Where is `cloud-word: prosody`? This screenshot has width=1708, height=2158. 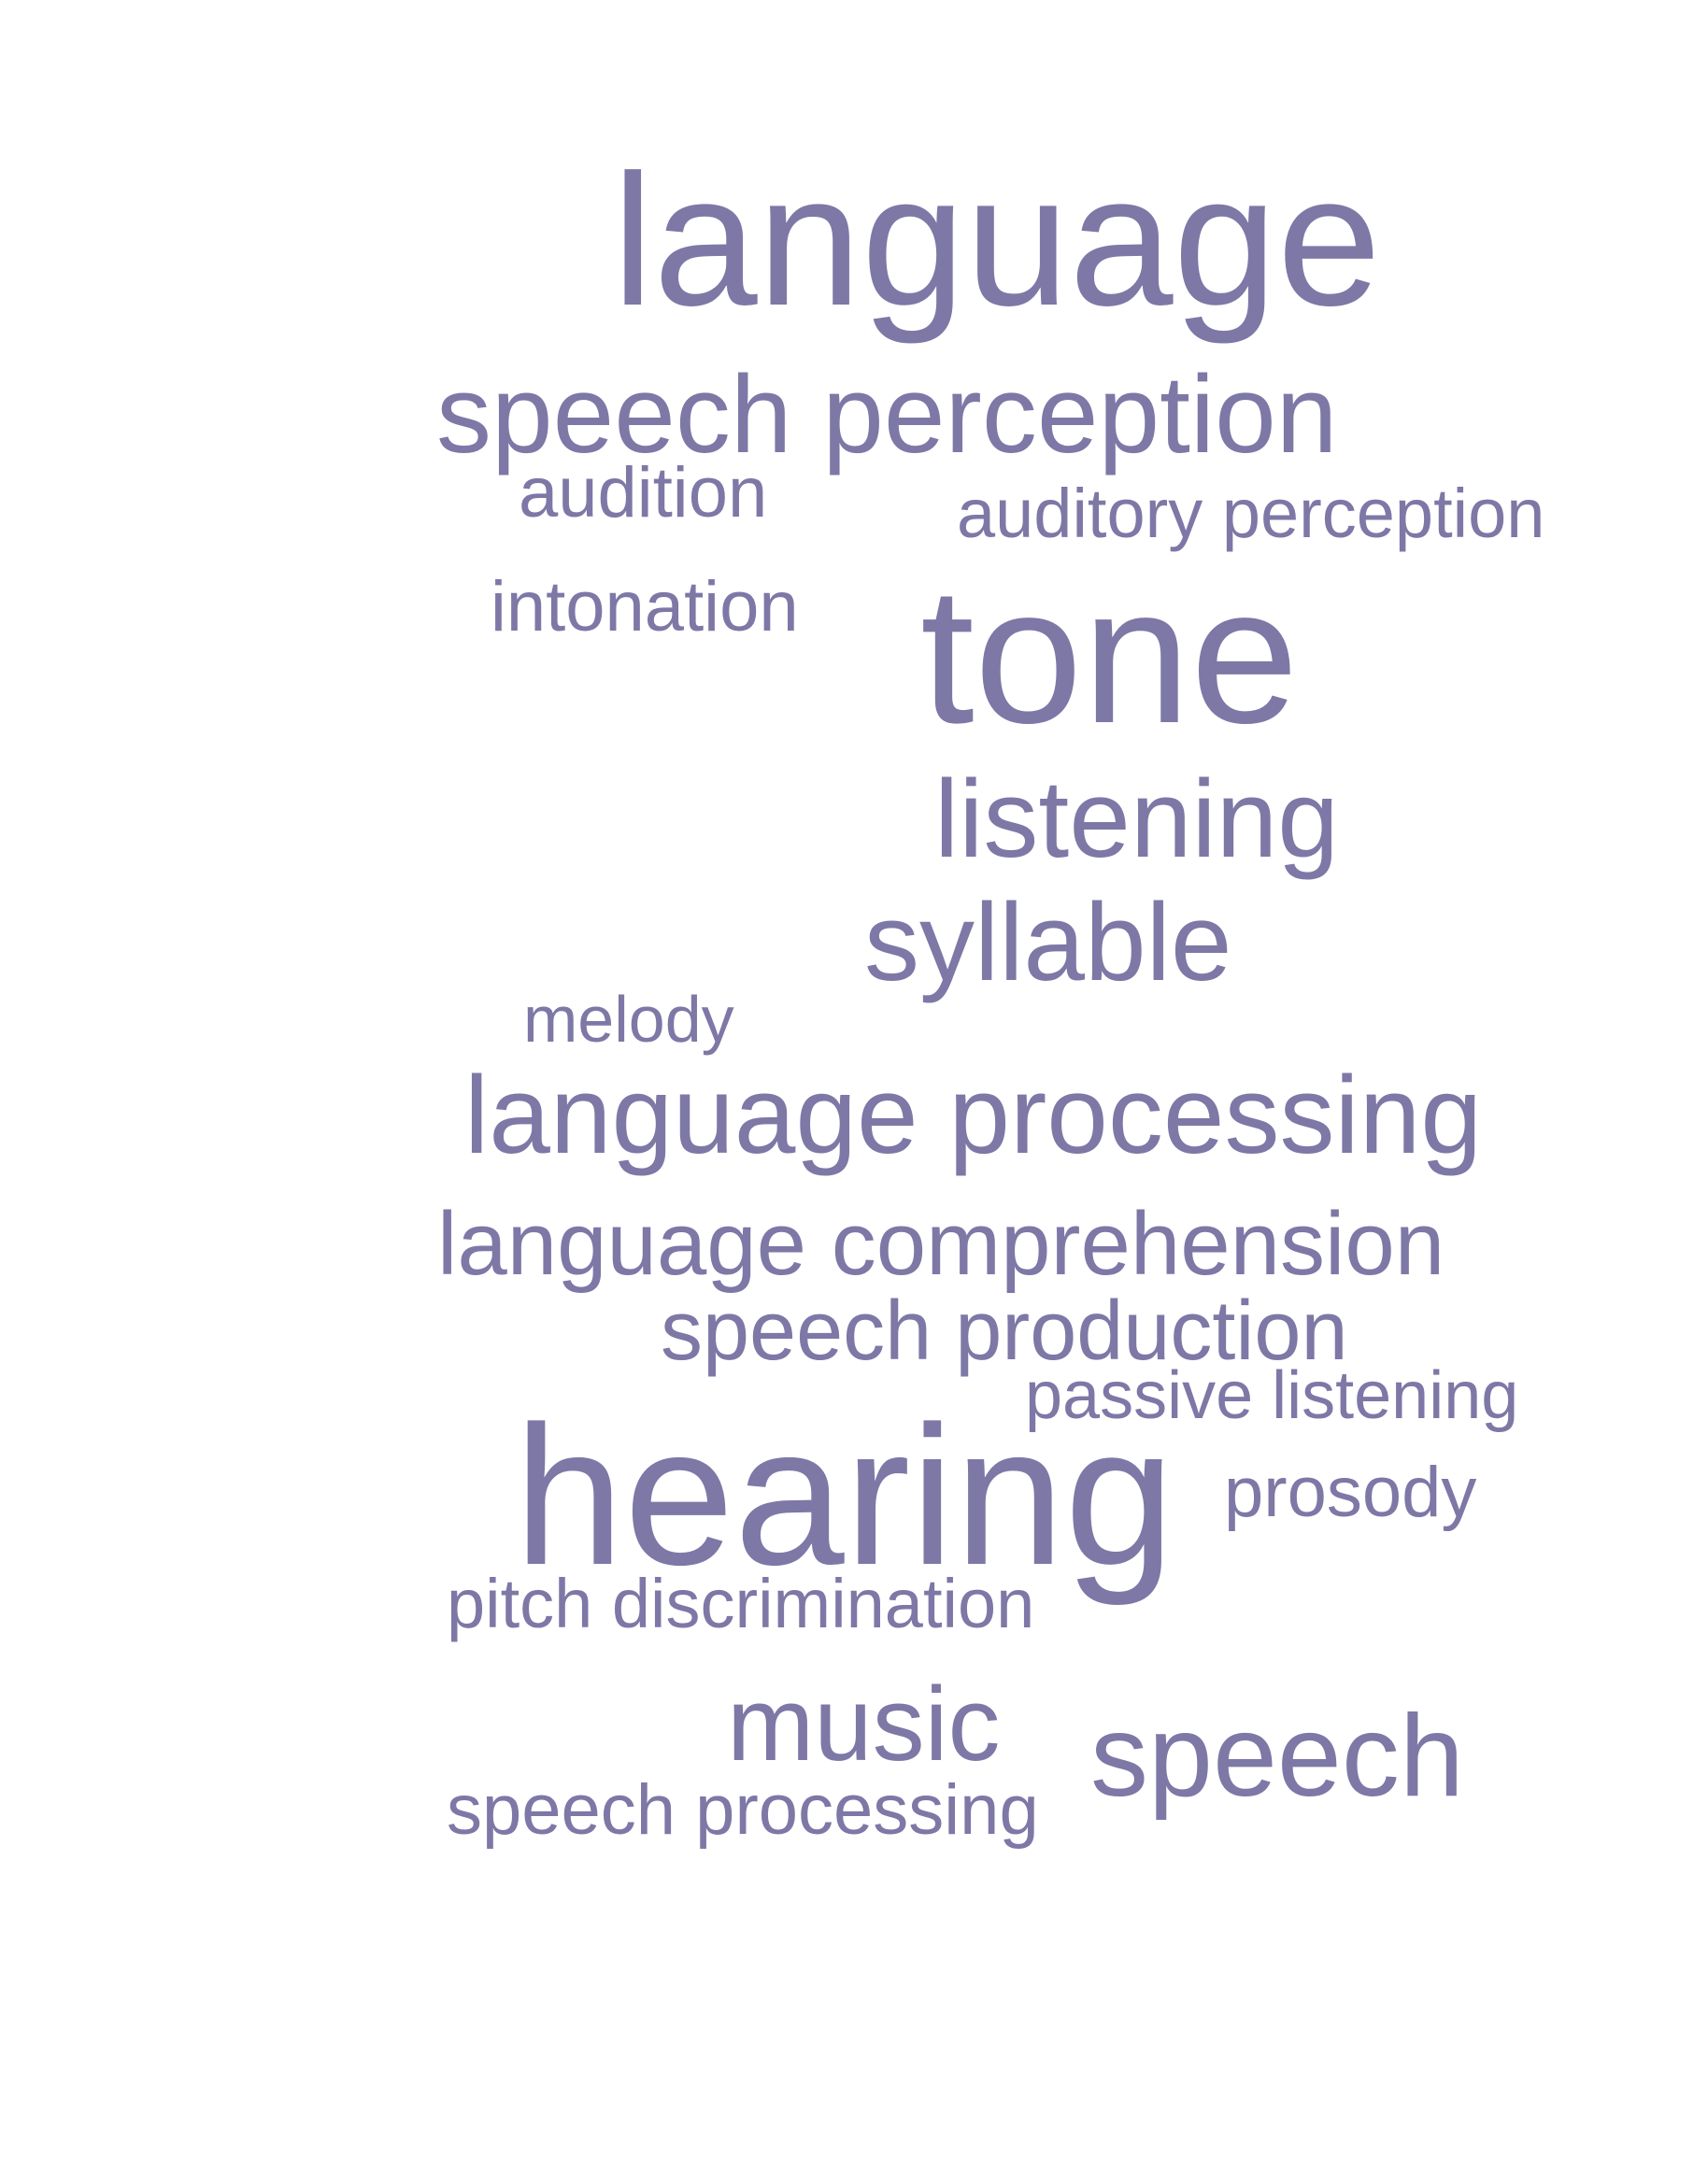
cloud-word: prosody is located at coordinates (1350, 1492).